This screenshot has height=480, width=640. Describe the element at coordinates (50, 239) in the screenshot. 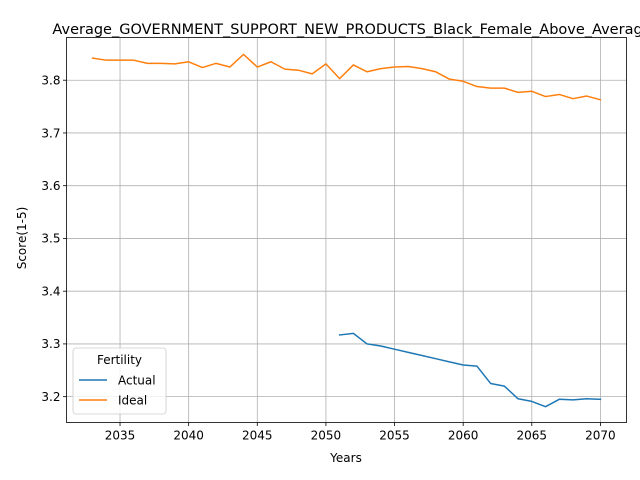

I see `y-tick-label: 3.5` at that location.